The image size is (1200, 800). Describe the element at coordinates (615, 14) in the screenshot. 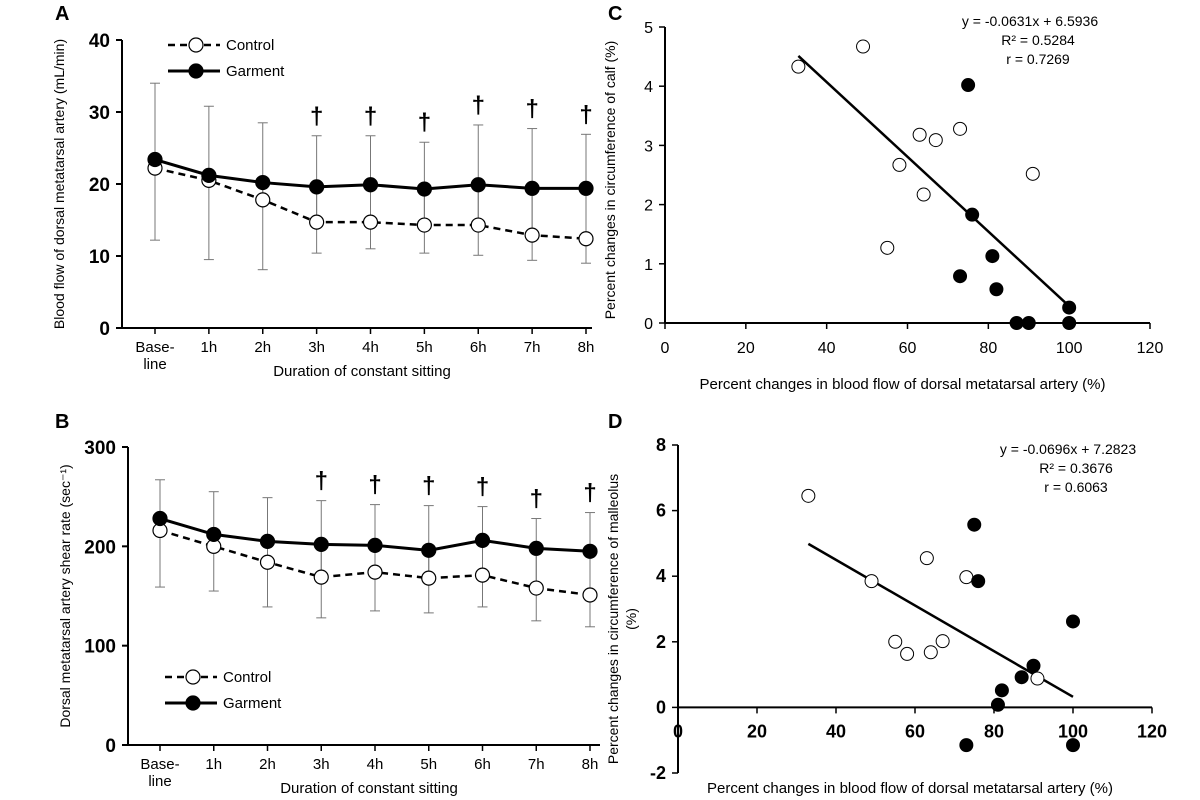

I see `panel-letter: C` at that location.